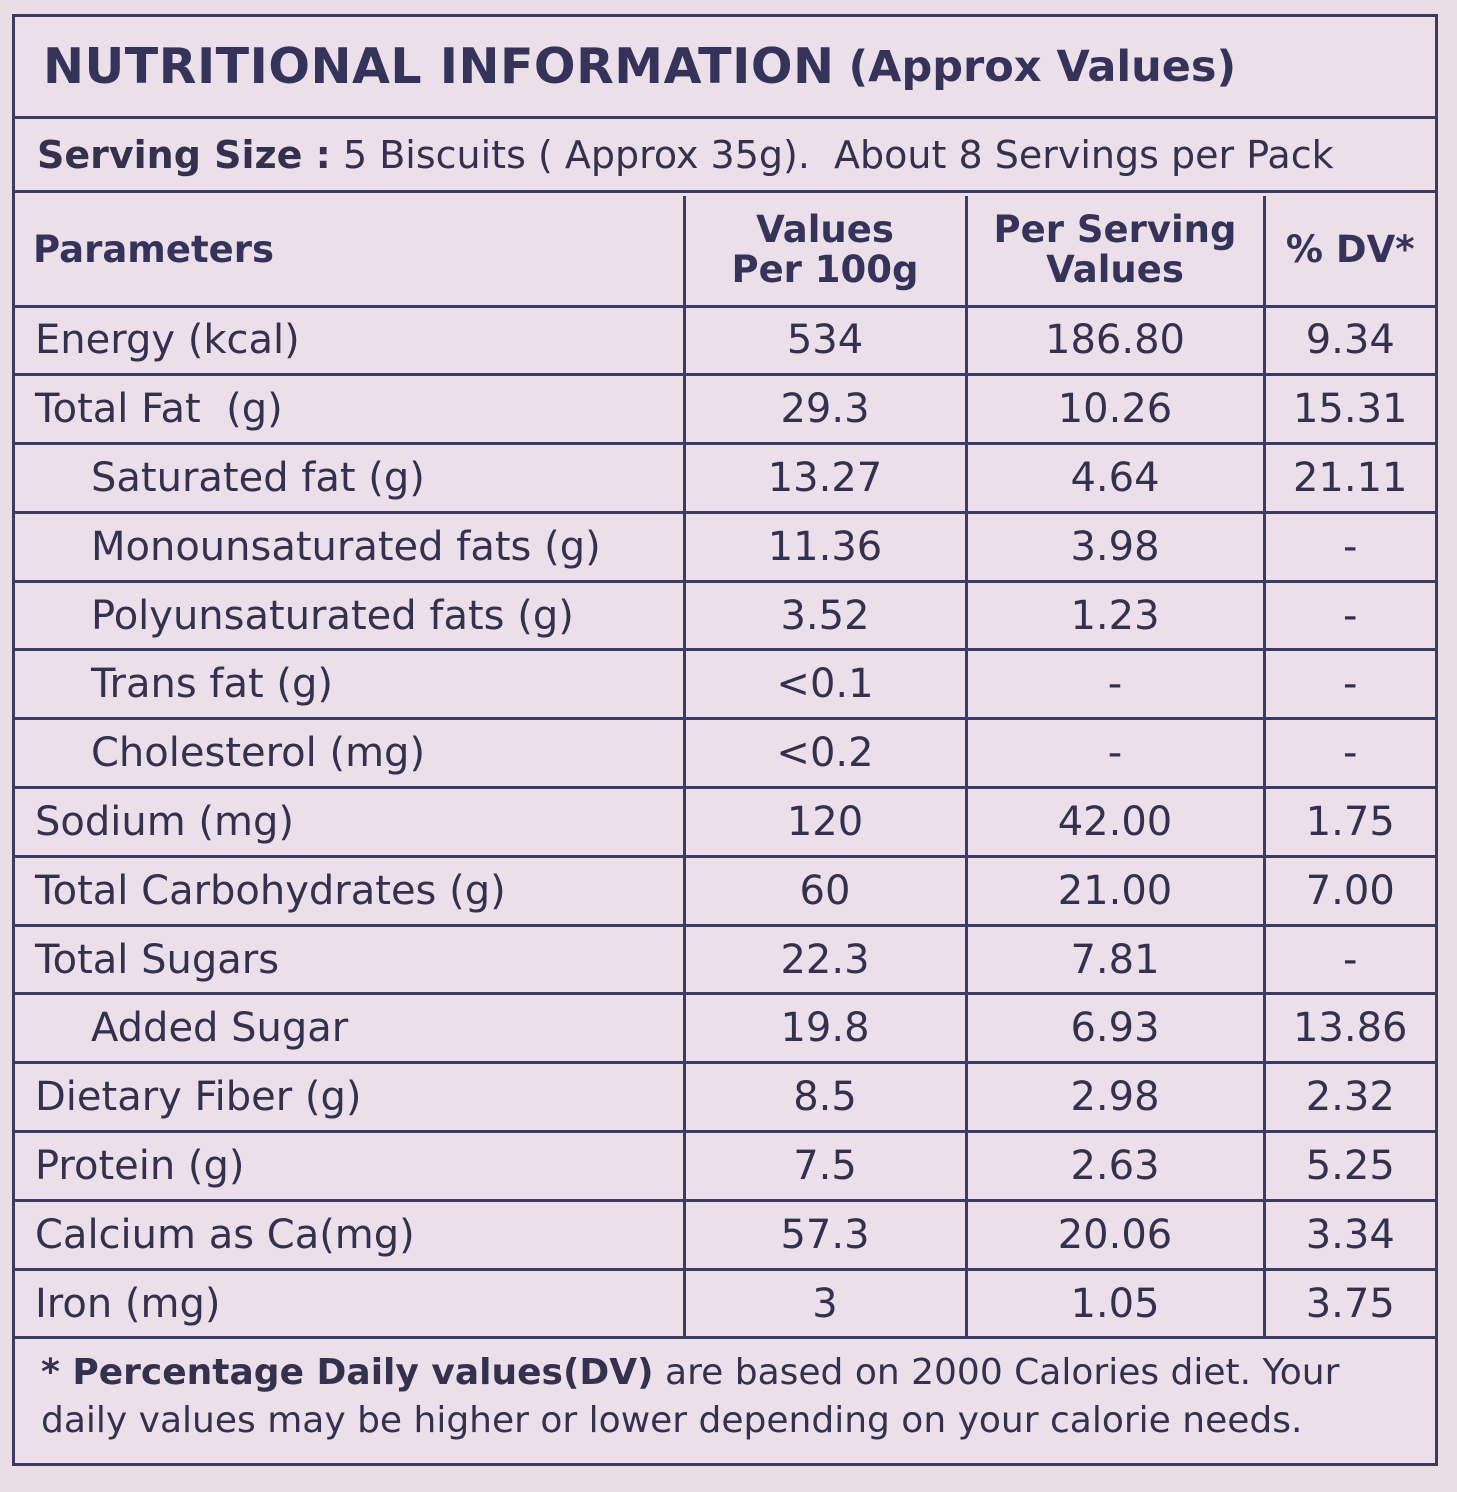 Image resolution: width=1457 pixels, height=1492 pixels. I want to click on cell-per-serving: 4.64, so click(1116, 478).